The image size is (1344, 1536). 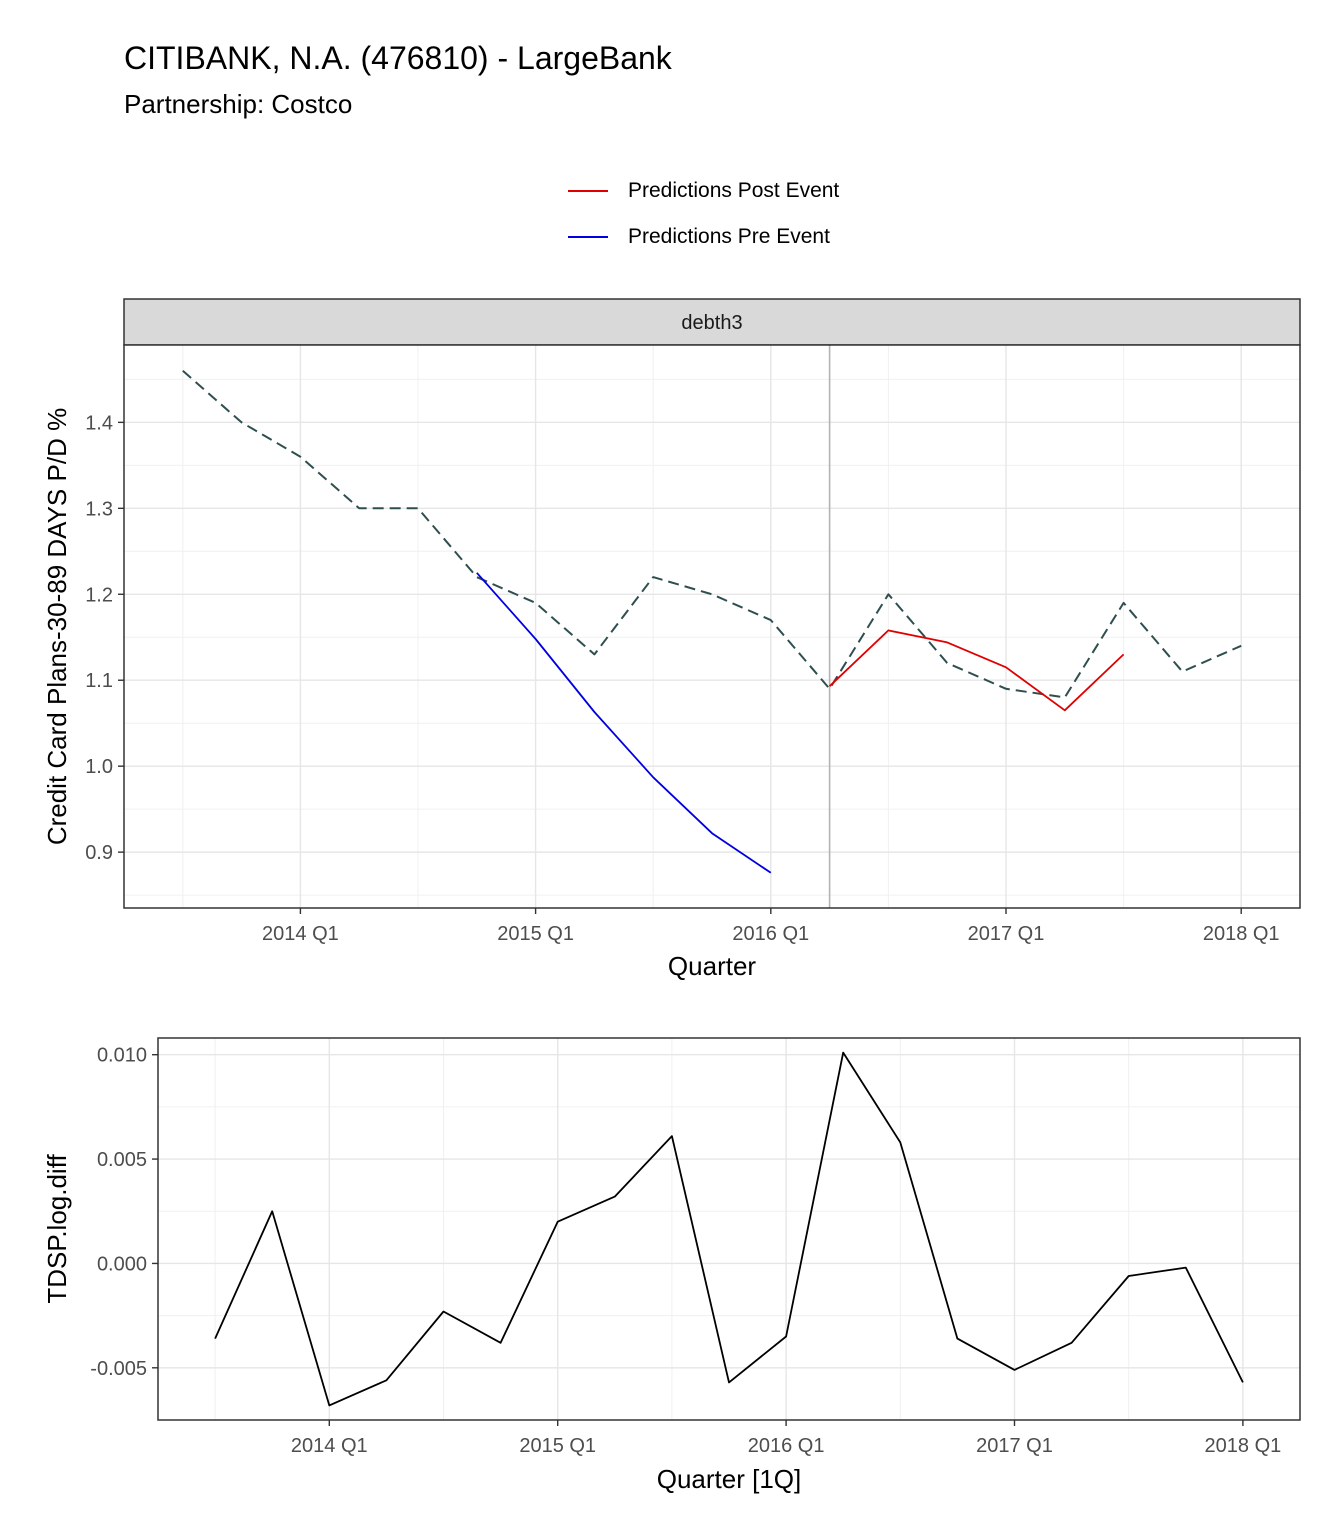 I want to click on panel-2-x-tick-label: 2017 Q1, so click(x=1014, y=1446).